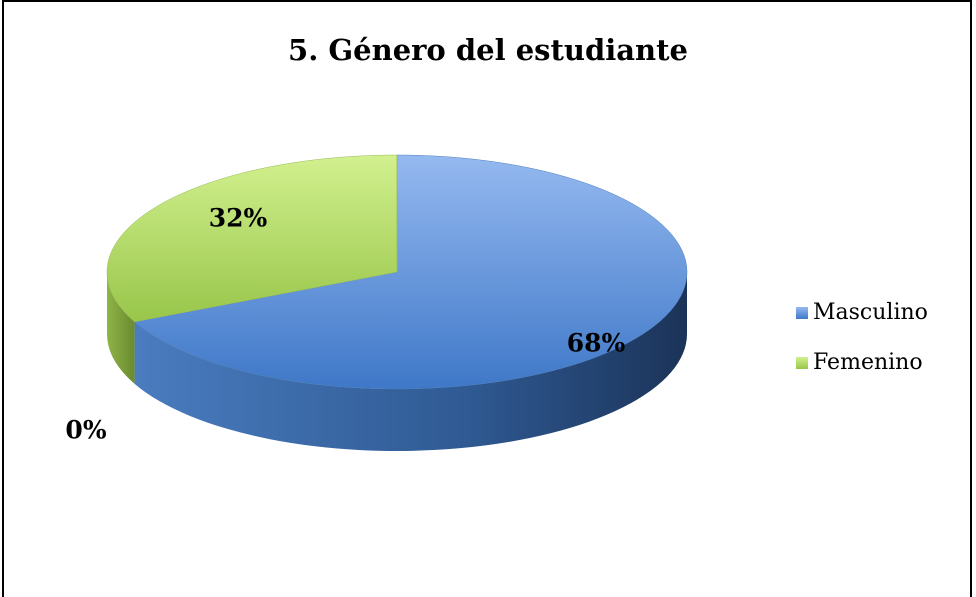  Describe the element at coordinates (596, 343) in the screenshot. I see `data-label: 68%` at that location.